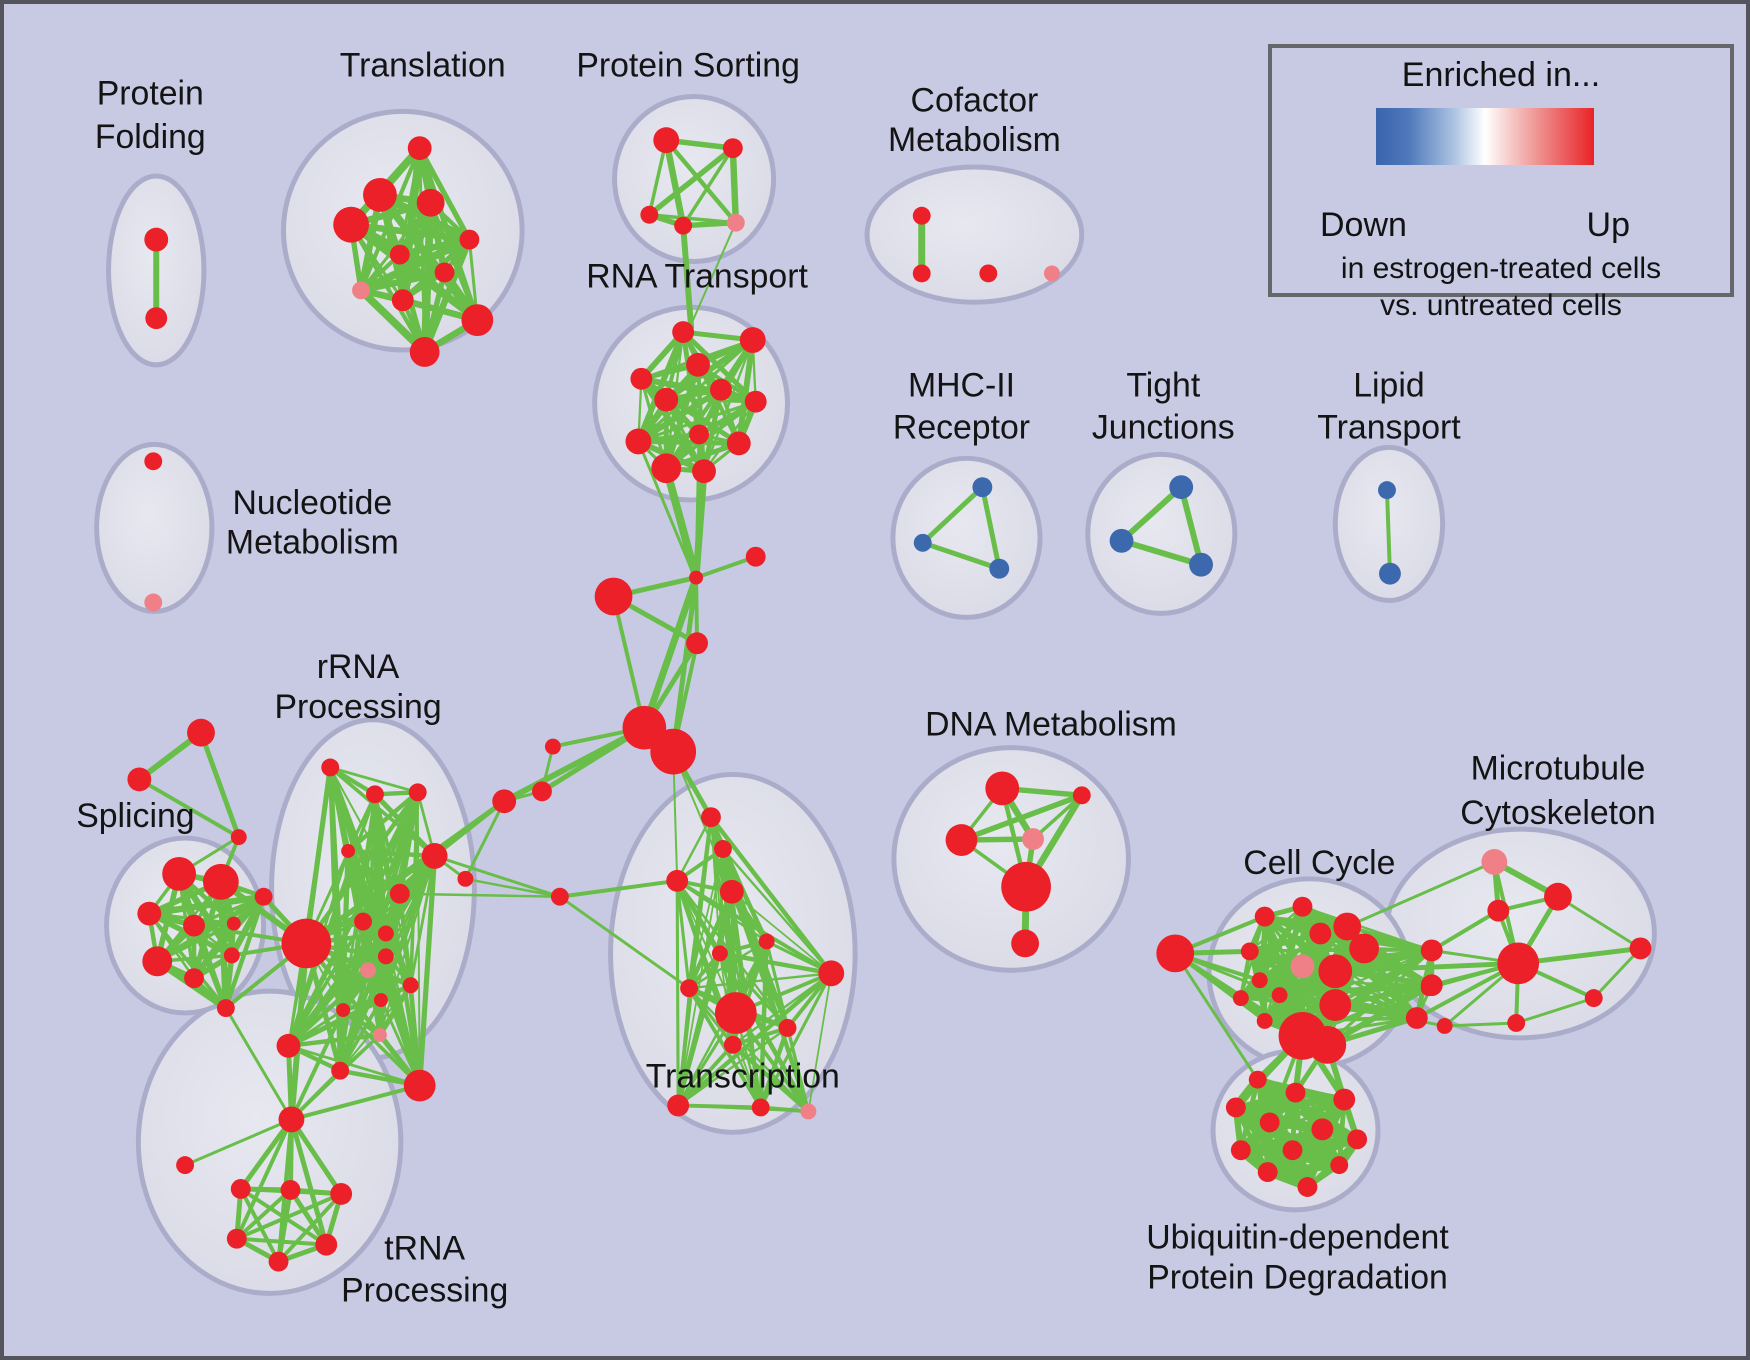 The width and height of the screenshot is (1750, 1360). Describe the element at coordinates (1297, 1277) in the screenshot. I see `cluster-label-ubiquitin-degradation: Protein Degradation` at that location.